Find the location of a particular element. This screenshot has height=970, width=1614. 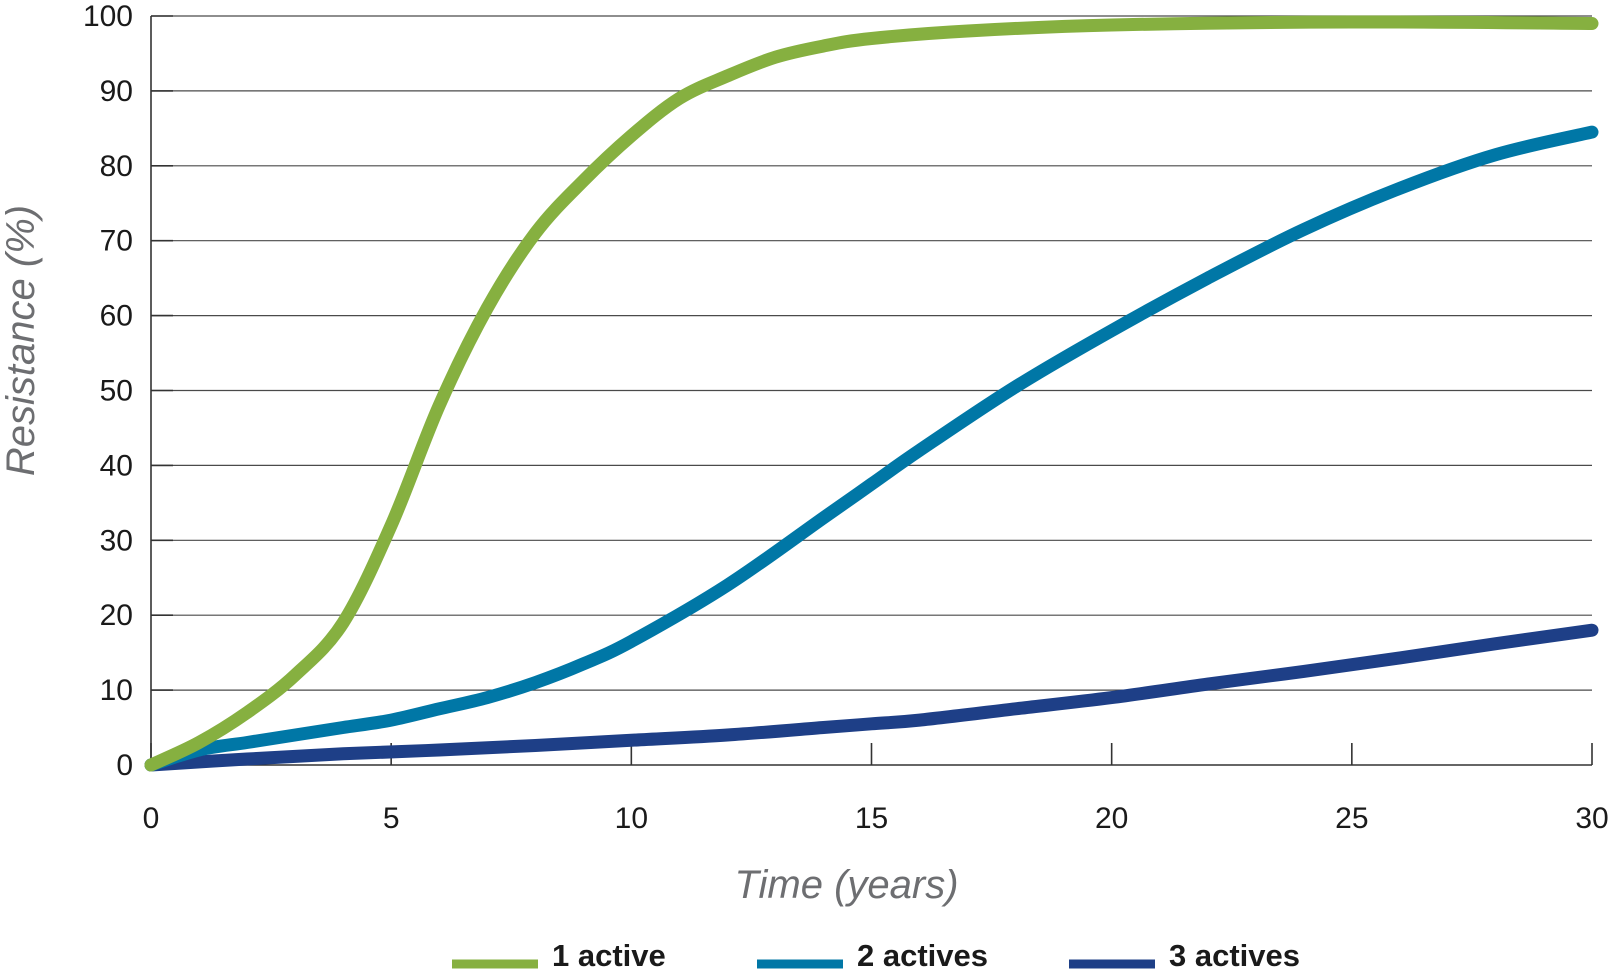

y-tick-label: 20 is located at coordinates (116, 615).